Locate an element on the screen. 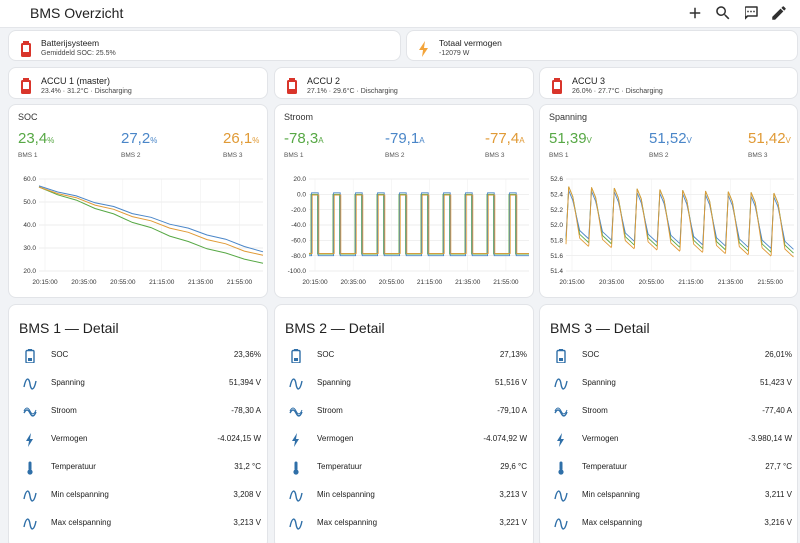 Image resolution: width=800 pixels, height=543 pixels. detail-row: Stroom -79,10 A is located at coordinates (404, 412).